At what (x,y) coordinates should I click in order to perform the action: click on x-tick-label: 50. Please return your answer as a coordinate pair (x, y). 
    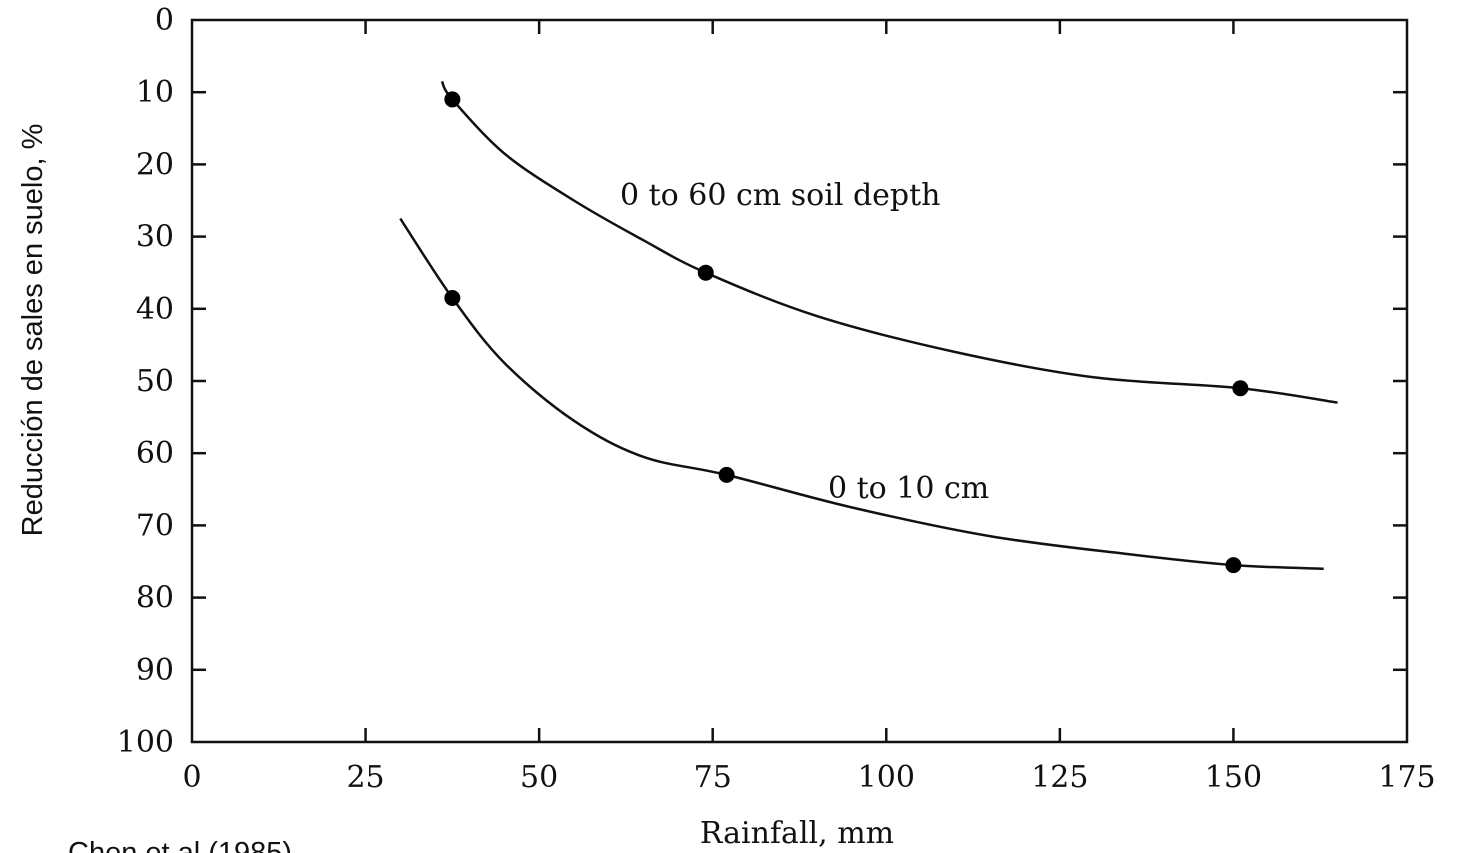
    Looking at the image, I should click on (539, 777).